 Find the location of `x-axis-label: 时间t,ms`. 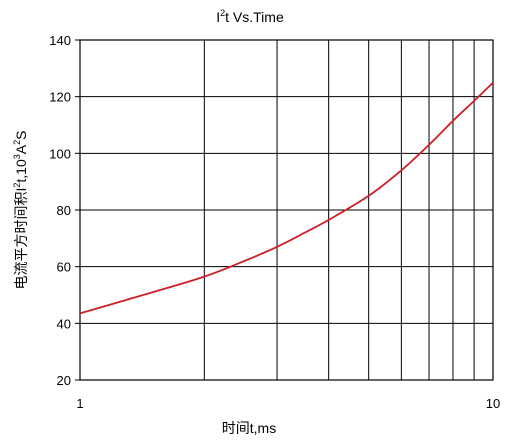

x-axis-label: 时间t,ms is located at coordinates (249, 428).